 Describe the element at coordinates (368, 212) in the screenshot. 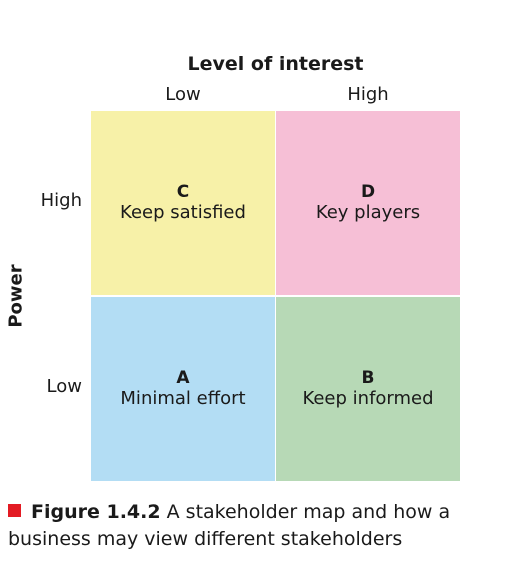

I see `quadrant-label: Key players` at that location.